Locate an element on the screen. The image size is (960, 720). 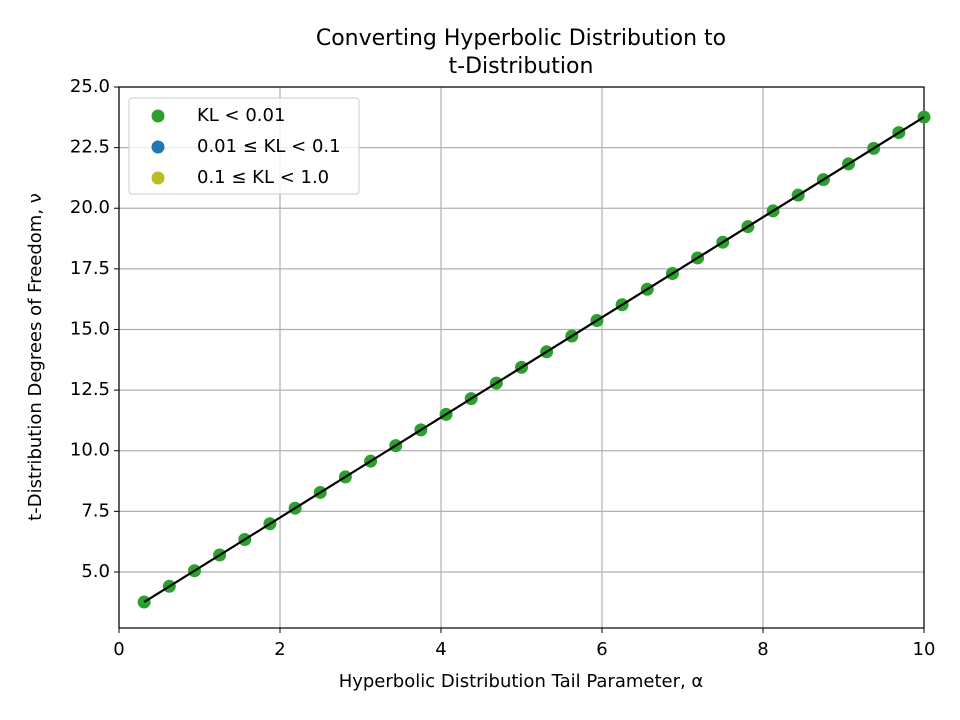
legend-label: KL < 0.01 is located at coordinates (241, 115).